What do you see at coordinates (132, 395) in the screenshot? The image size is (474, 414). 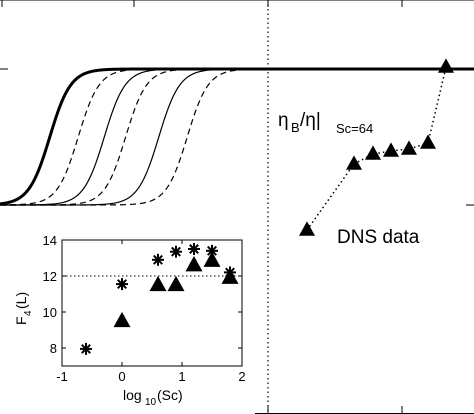 I see `inset-xlabel: log` at bounding box center [132, 395].